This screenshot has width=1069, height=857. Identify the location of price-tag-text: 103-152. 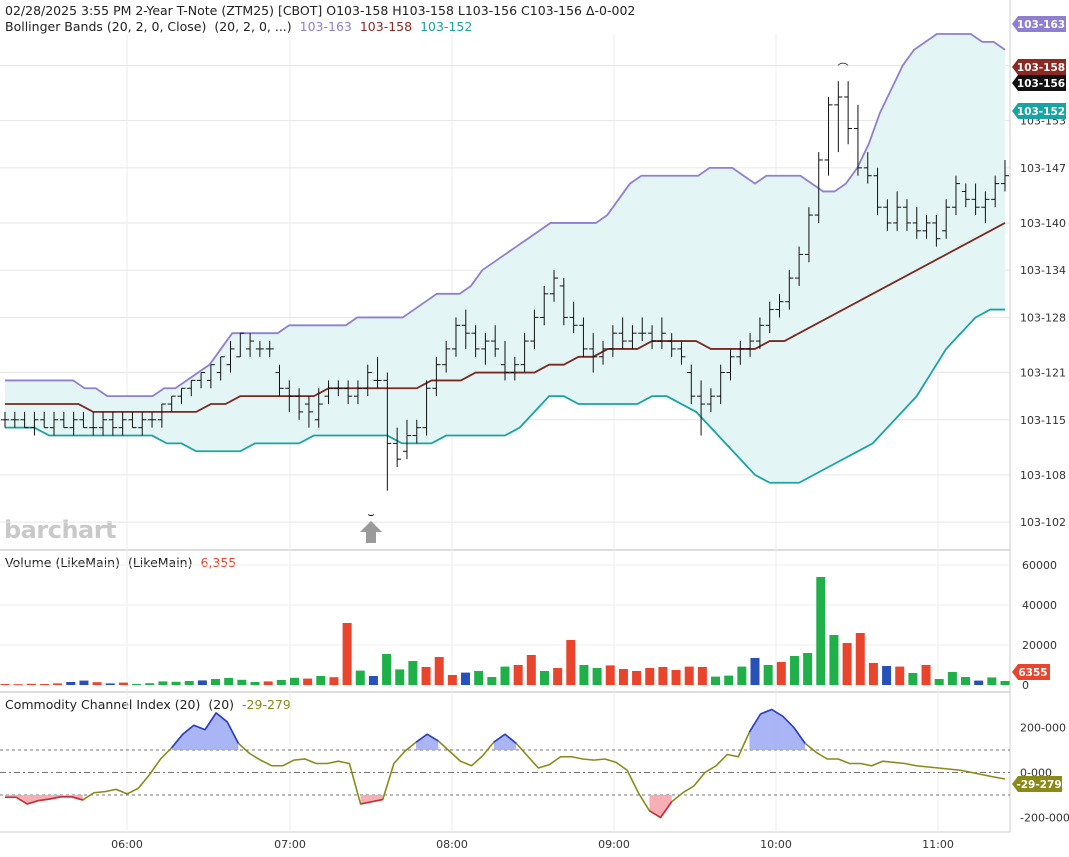
(1041, 112).